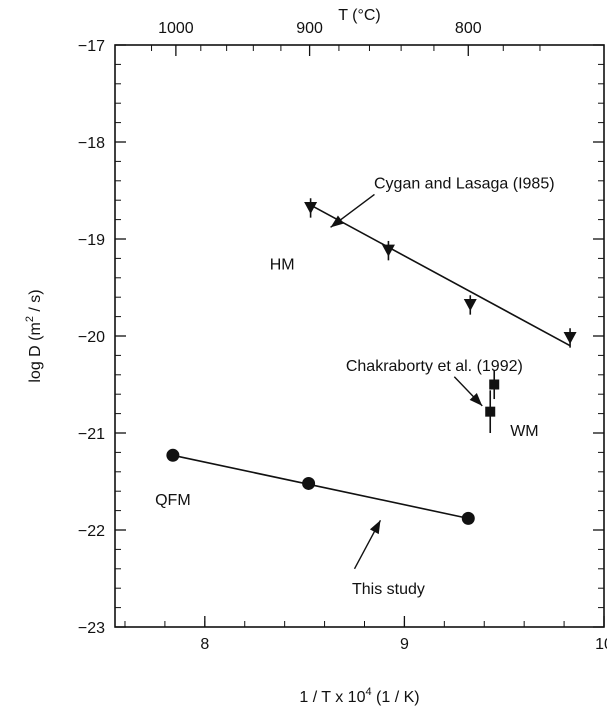 The height and width of the screenshot is (712, 607). Describe the element at coordinates (359, 696) in the screenshot. I see `x-axis-title: 1 / T x 104 (1 / K)` at that location.